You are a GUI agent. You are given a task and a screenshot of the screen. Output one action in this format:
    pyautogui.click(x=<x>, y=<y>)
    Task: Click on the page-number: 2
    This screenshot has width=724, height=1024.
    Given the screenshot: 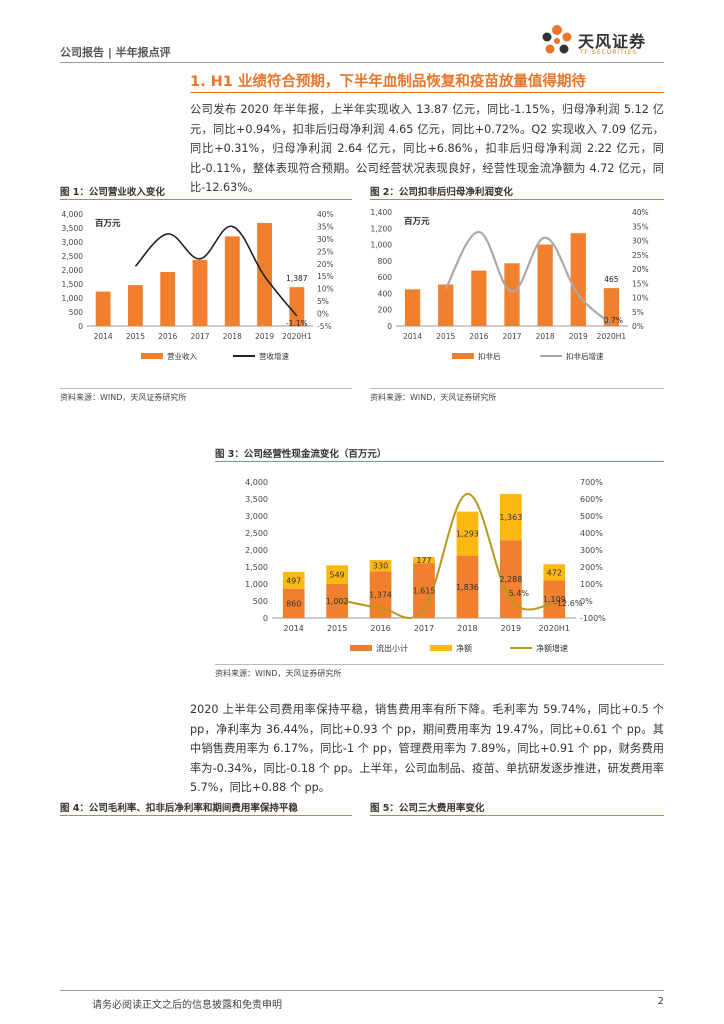 What is the action you would take?
    pyautogui.click(x=660, y=1001)
    